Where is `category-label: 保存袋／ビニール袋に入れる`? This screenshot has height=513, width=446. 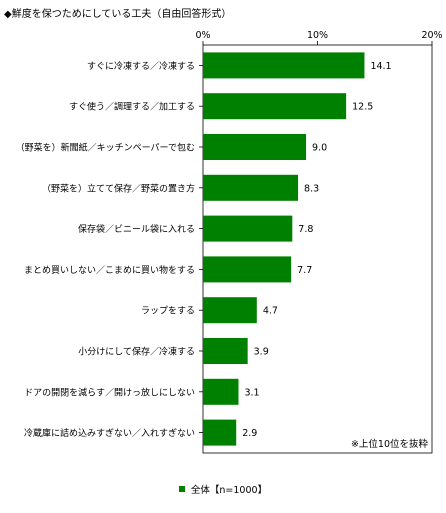
category-label: 保存袋／ビニール袋に入れる is located at coordinates (136, 229).